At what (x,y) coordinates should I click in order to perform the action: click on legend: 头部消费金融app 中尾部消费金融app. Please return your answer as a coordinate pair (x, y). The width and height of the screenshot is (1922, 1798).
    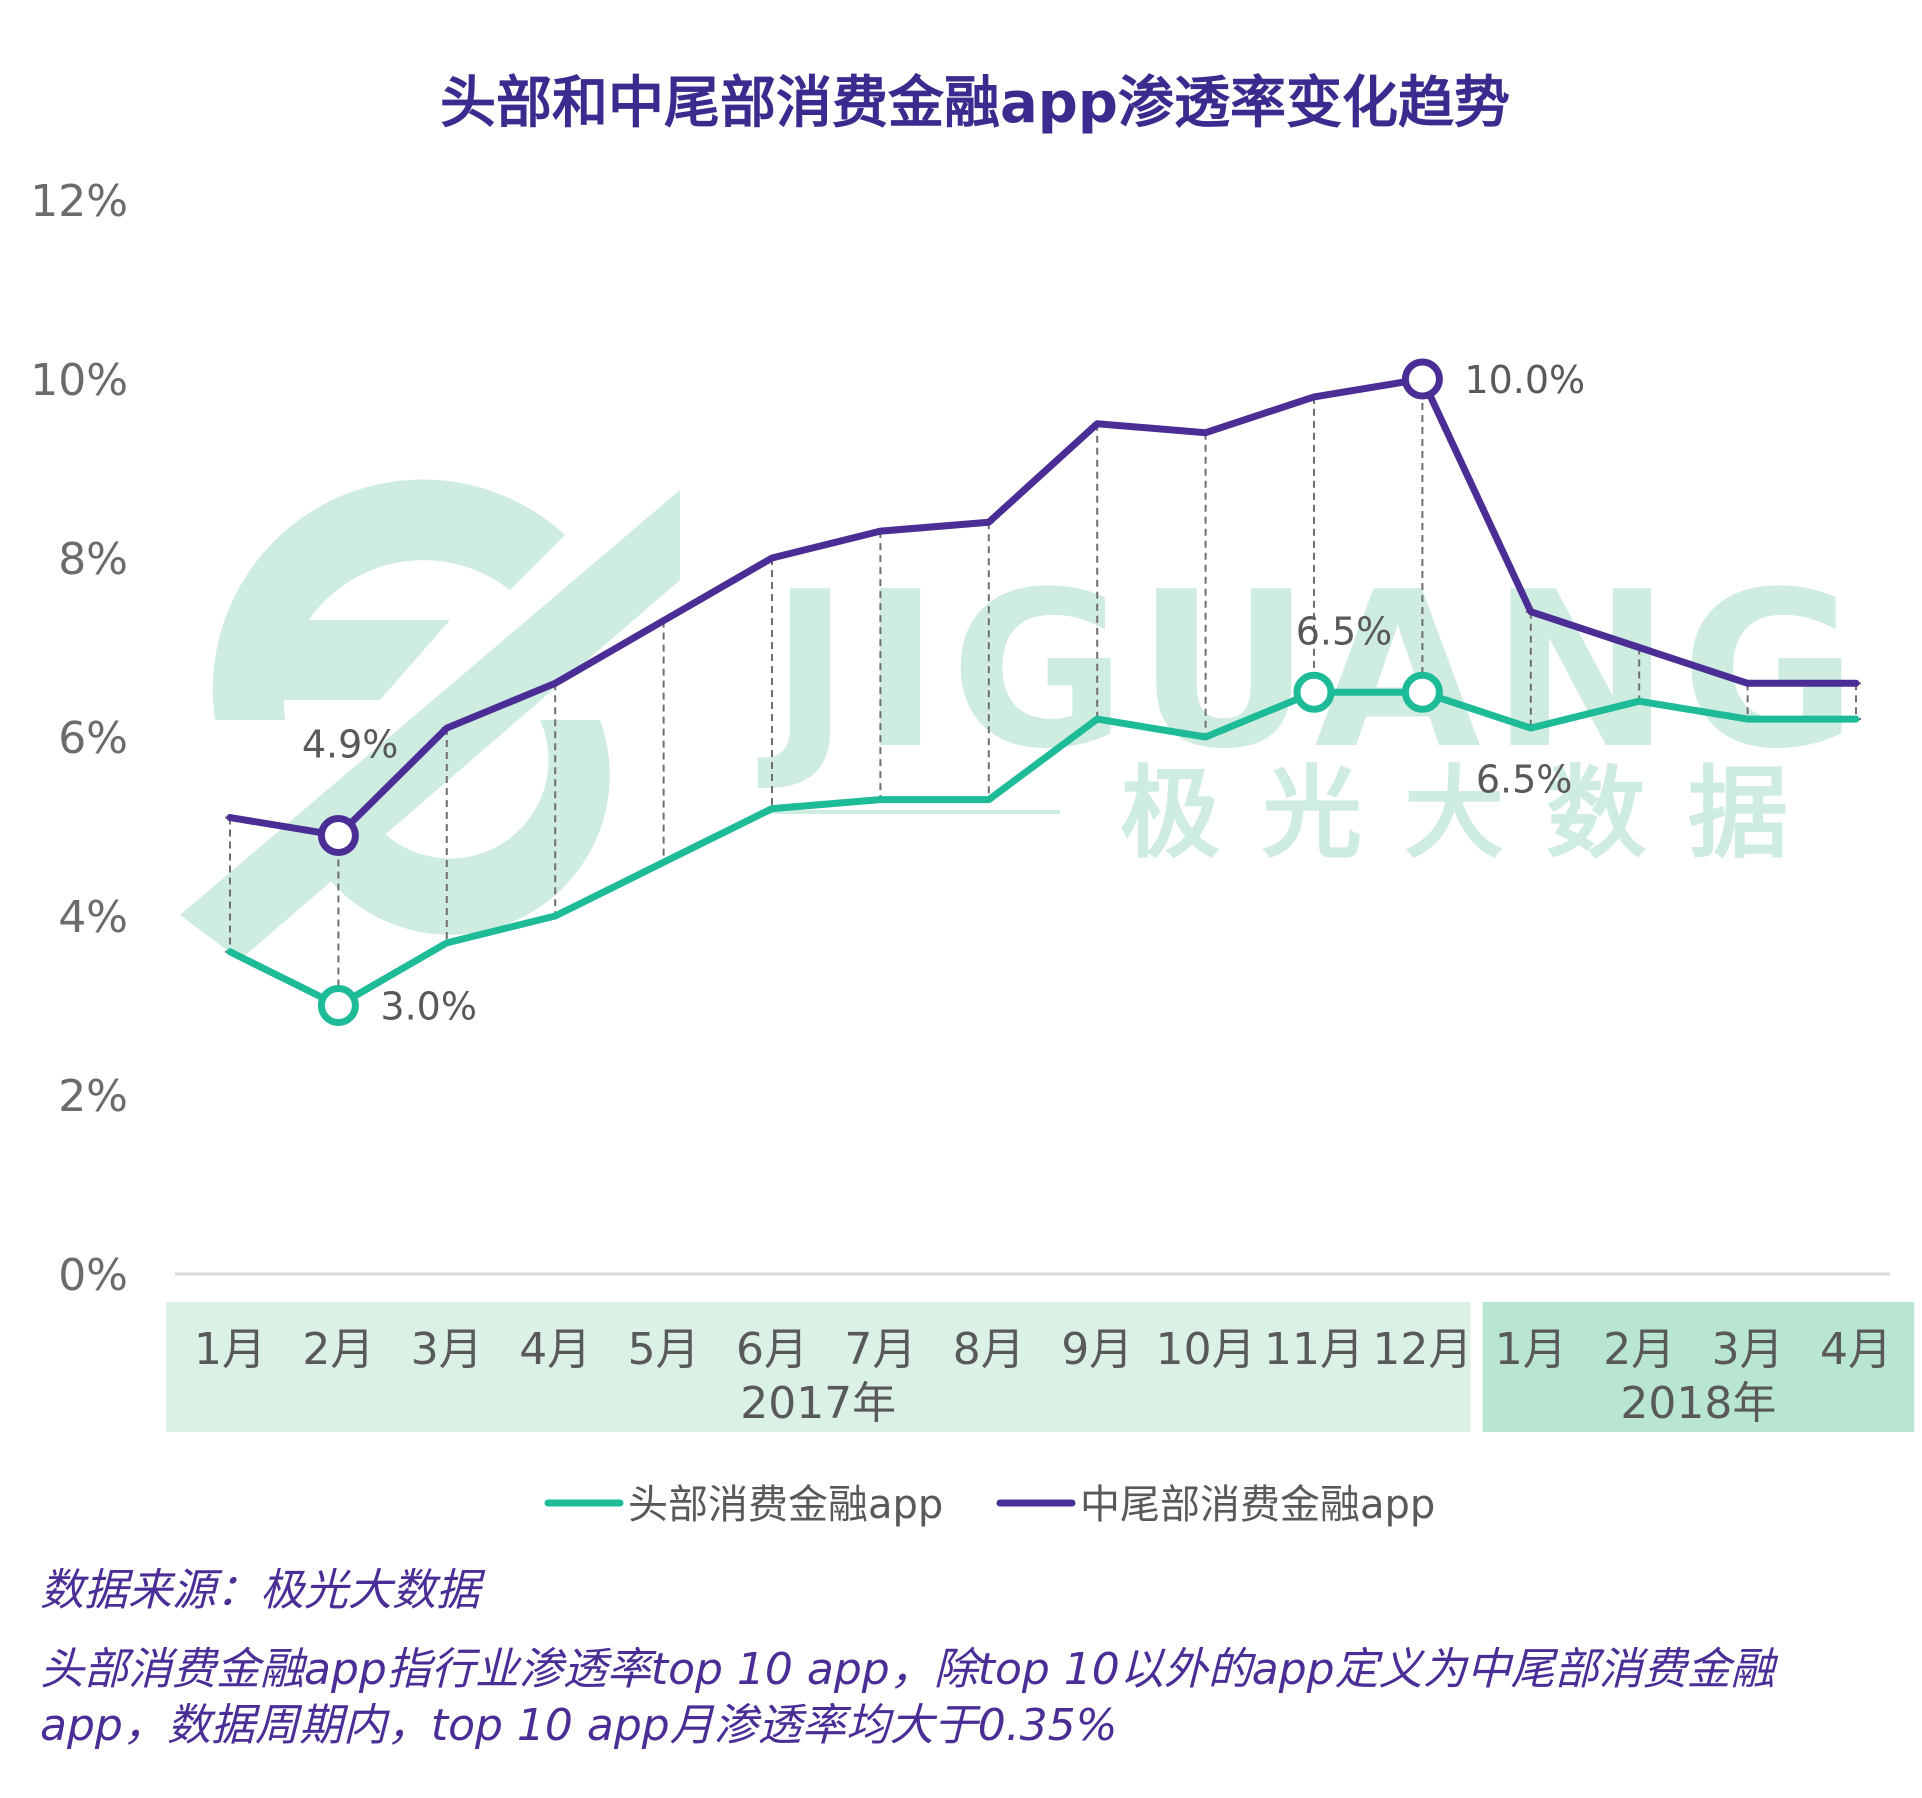
    Looking at the image, I should click on (989, 1505).